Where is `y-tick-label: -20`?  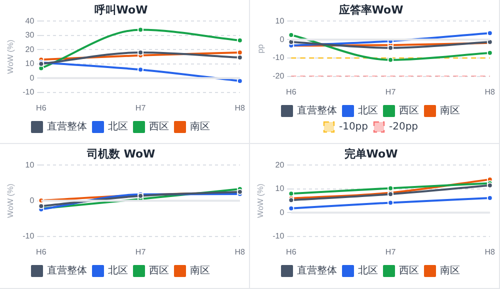
y-tick-label: -20 is located at coordinates (278, 76).